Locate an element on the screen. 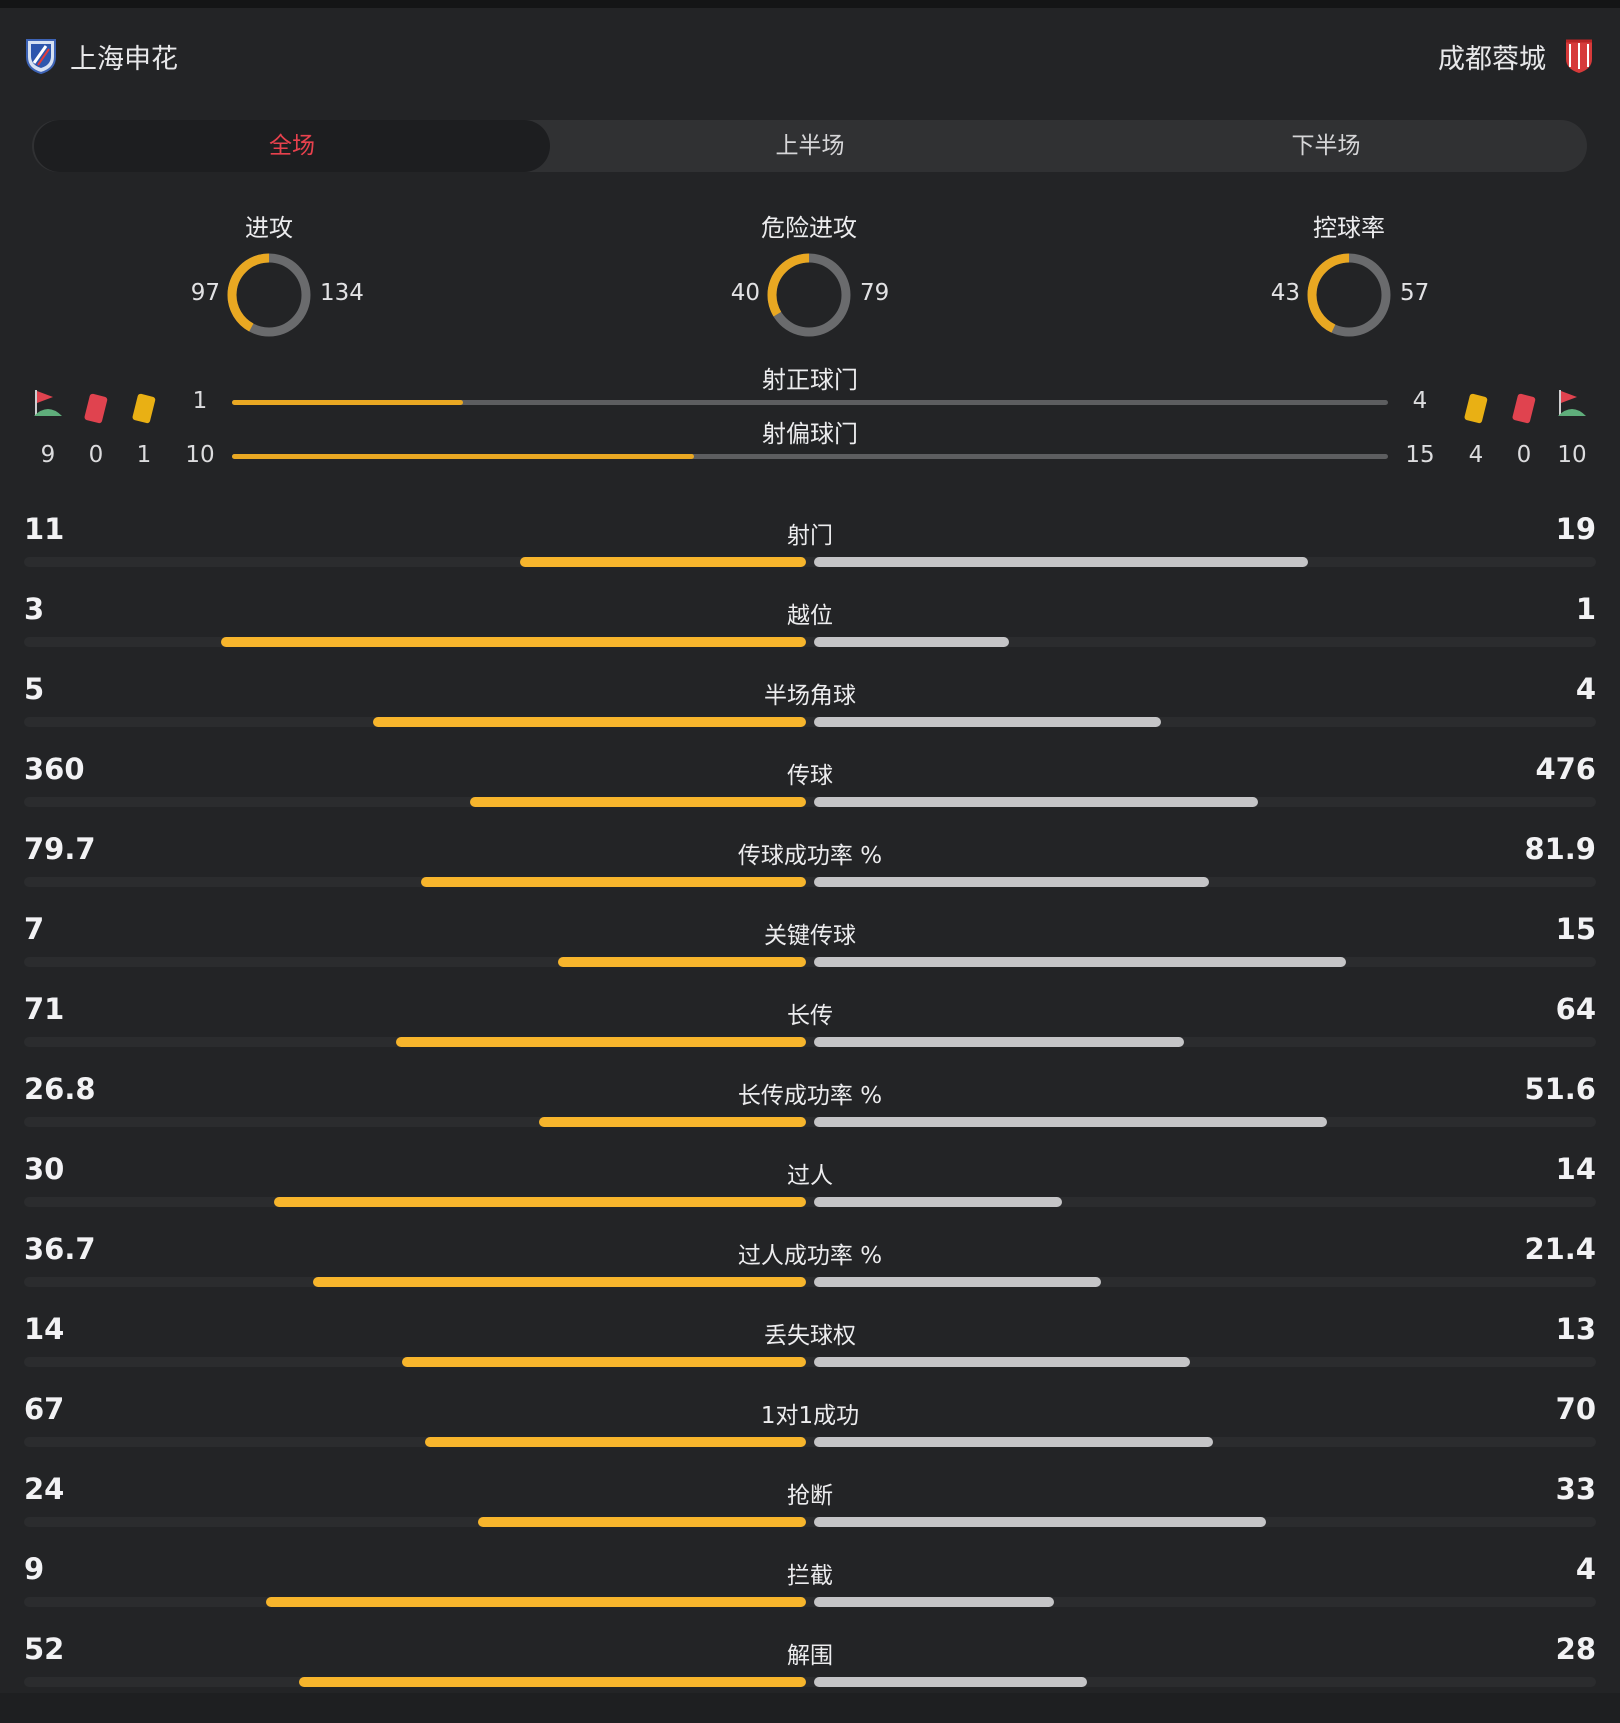  stat-away-value: 13 is located at coordinates (1575, 1329).